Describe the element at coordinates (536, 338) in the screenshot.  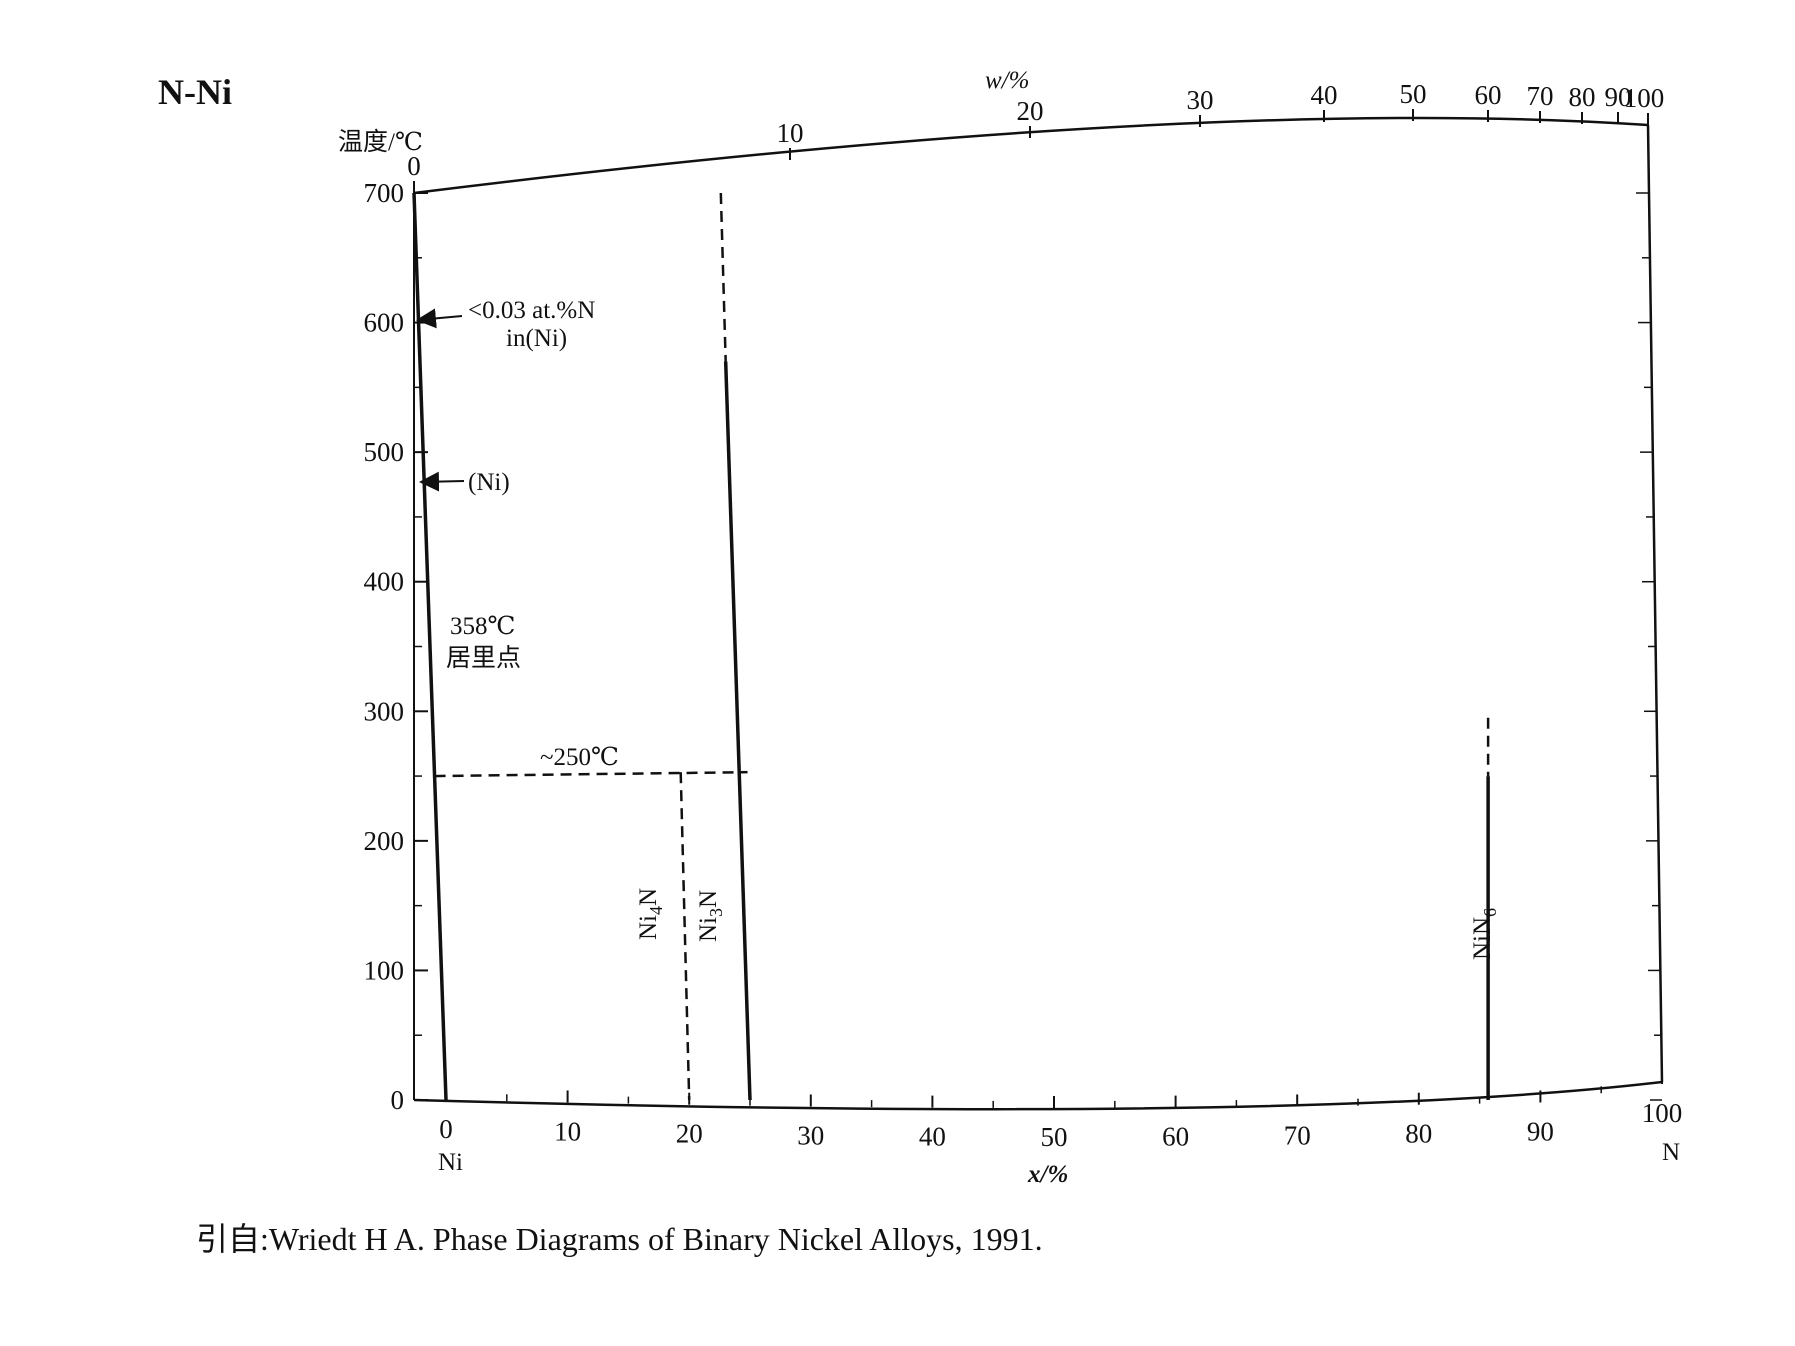
I see `solubility-label-2: in(Ni)` at that location.